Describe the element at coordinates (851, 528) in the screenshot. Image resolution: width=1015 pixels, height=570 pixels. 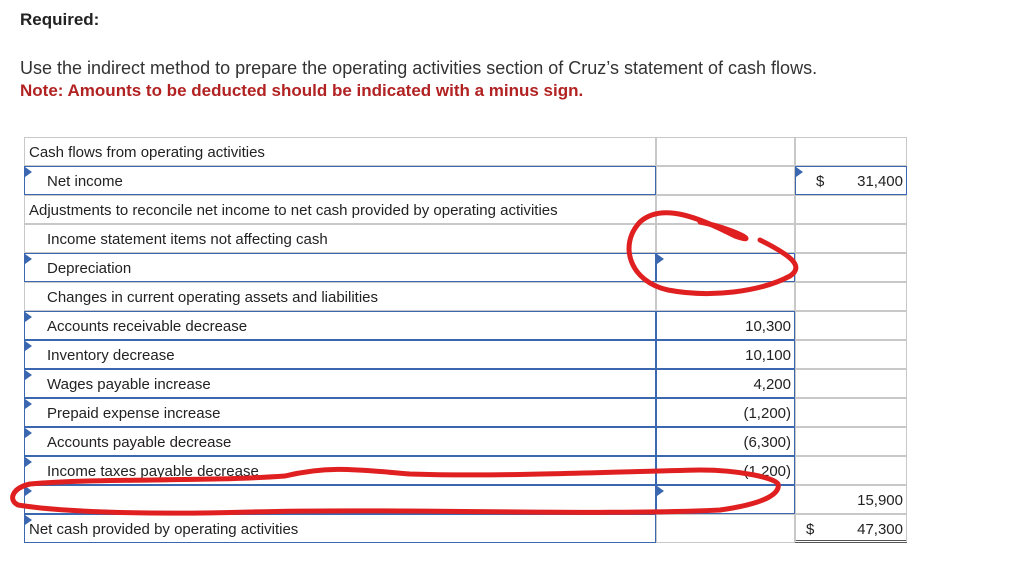
I see `net-cash-total: $ 47,300` at that location.